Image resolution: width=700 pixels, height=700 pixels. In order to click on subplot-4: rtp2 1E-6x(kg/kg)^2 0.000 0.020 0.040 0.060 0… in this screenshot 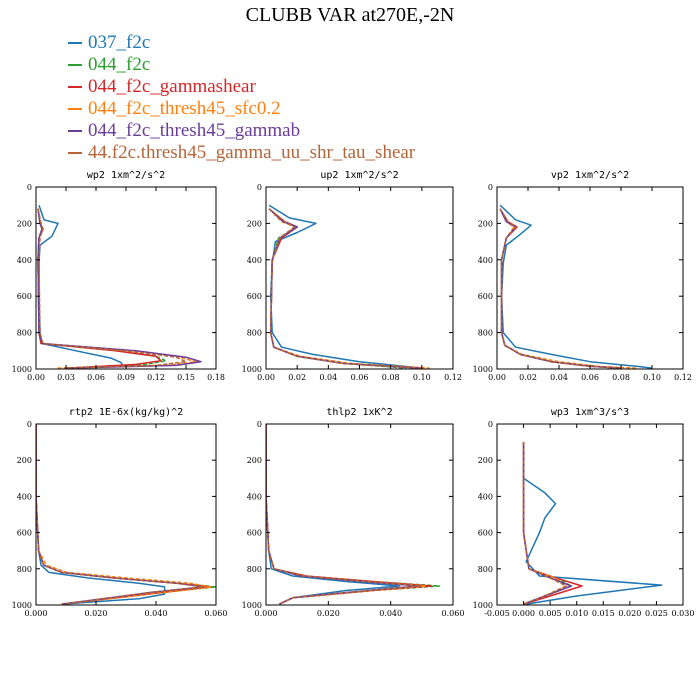, I will do `click(120, 512)`.